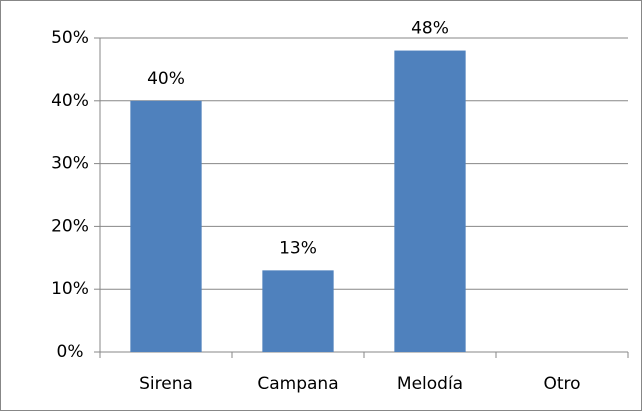 The height and width of the screenshot is (411, 642). What do you see at coordinates (70, 226) in the screenshot?
I see `y-tick-label: 20%` at bounding box center [70, 226].